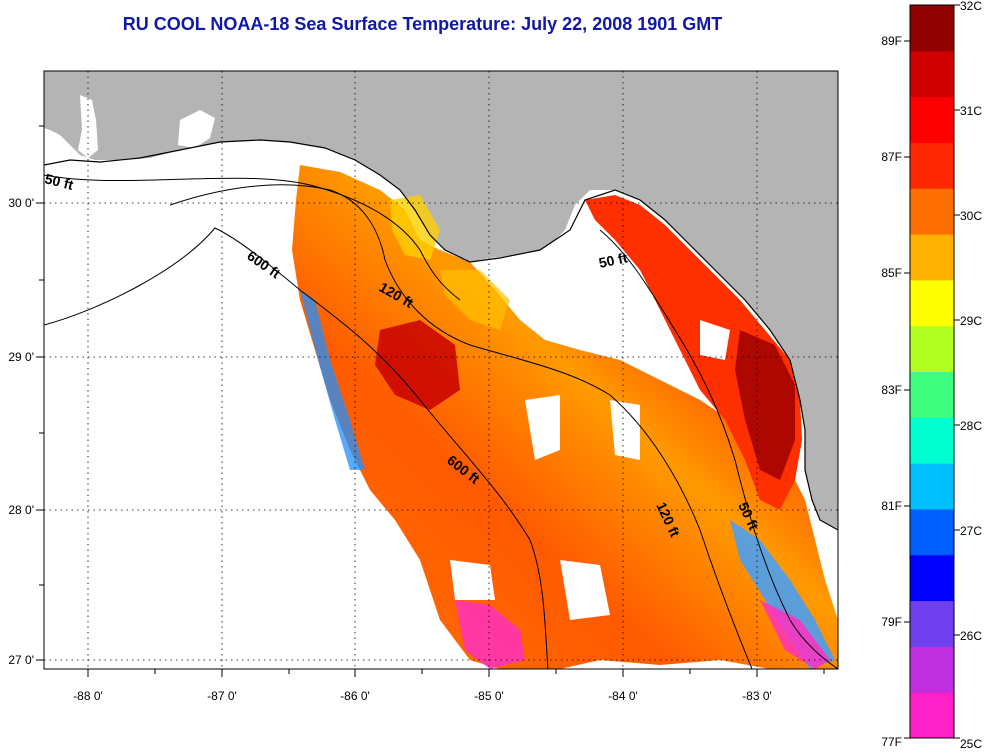 Image resolution: width=992 pixels, height=754 pixels. I want to click on big-bend-coast, so click(565, 280).